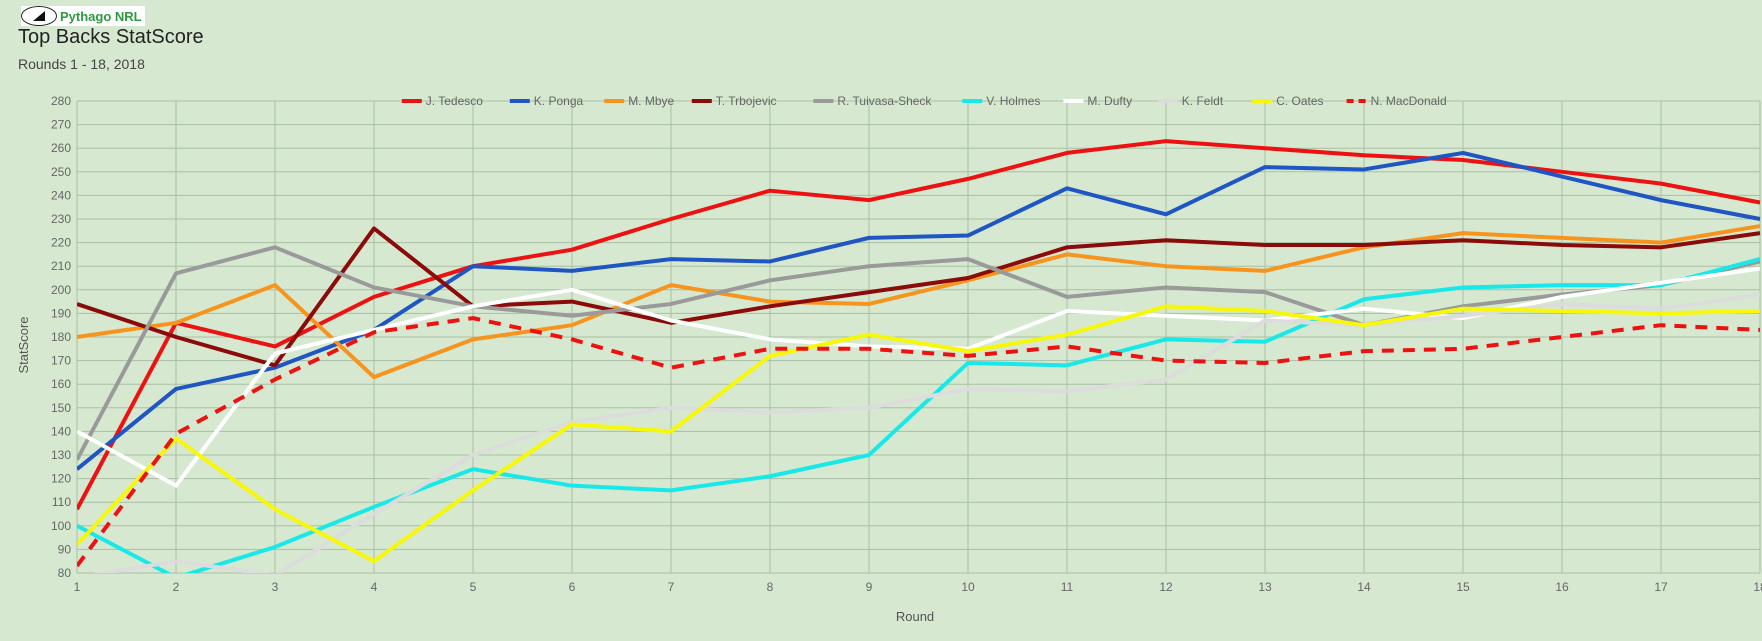 The image size is (1762, 641). Describe the element at coordinates (61, 290) in the screenshot. I see `y-tick-label: 200` at that location.